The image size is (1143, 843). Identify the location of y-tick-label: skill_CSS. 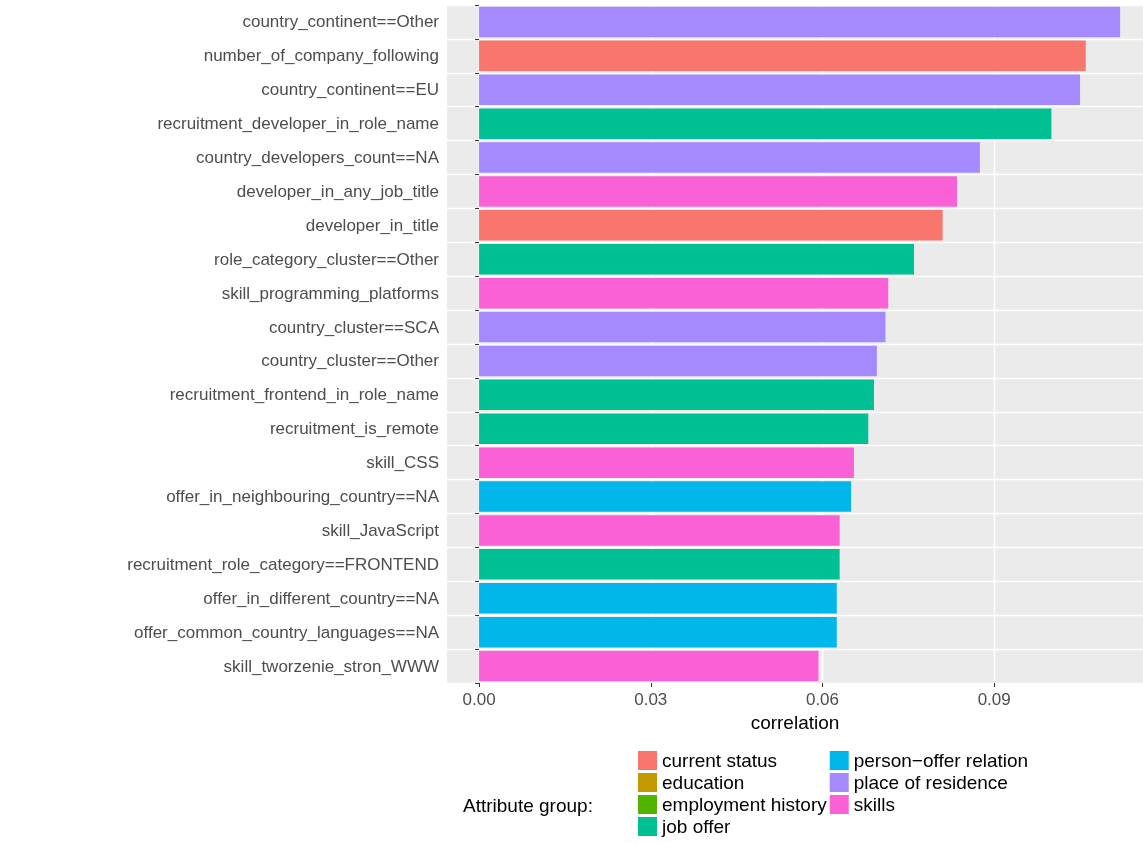
(402, 463).